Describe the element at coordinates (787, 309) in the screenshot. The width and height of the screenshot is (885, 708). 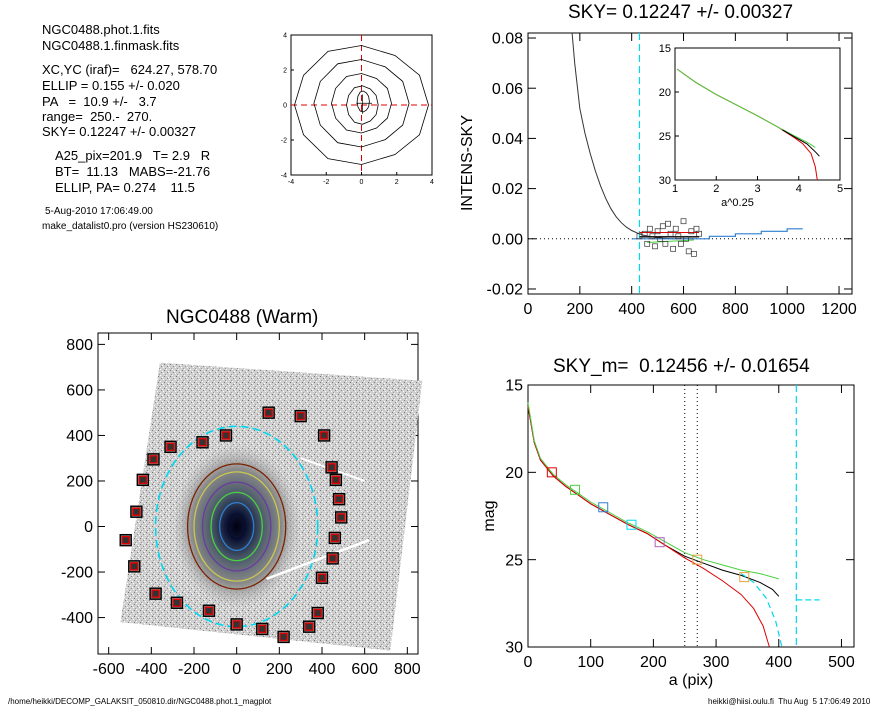
I see `sky-profile-xtick-label: 1000` at that location.